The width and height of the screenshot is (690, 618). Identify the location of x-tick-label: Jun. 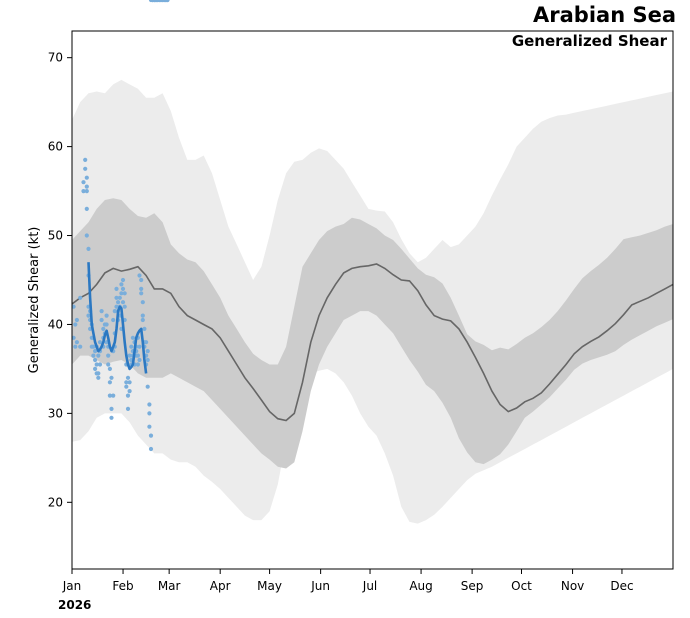
(320, 586).